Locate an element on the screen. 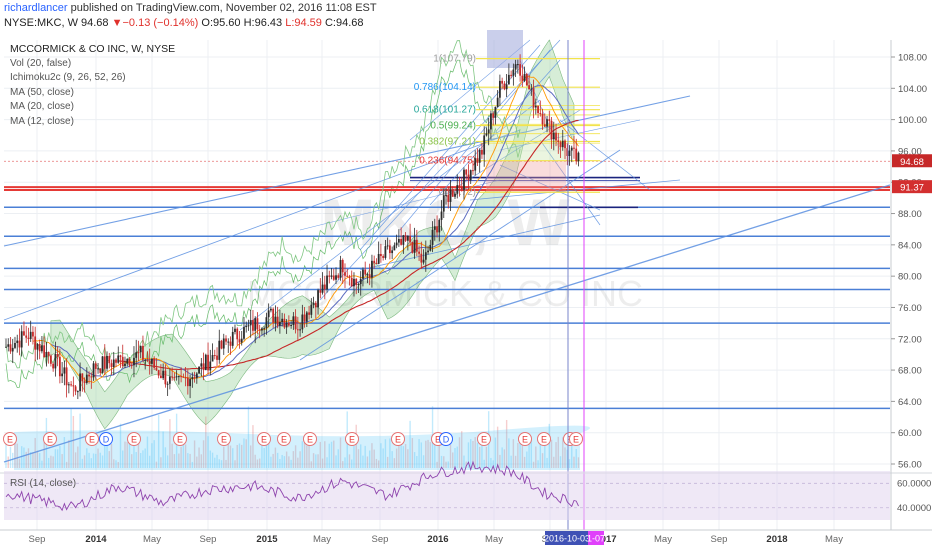 The height and width of the screenshot is (550, 932). date-cursor-badge-label: 2016-10-03 is located at coordinates (567, 539).